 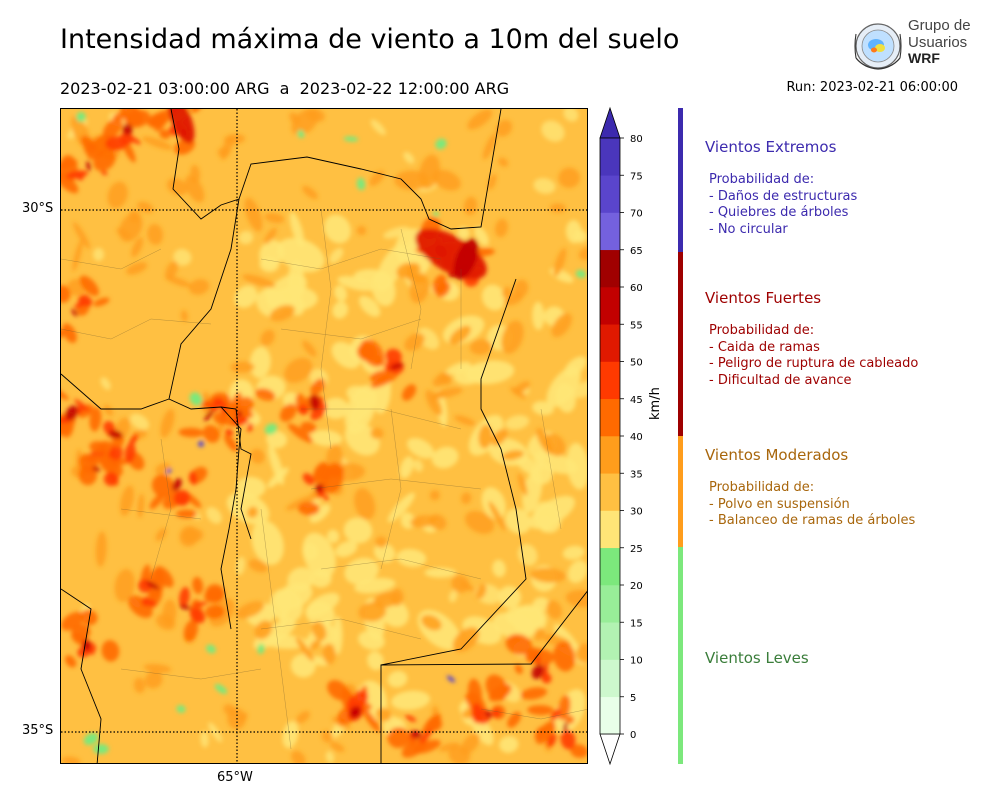 What do you see at coordinates (812, 520) in the screenshot?
I see `category-item: - Balanceo de ramas de árboles` at bounding box center [812, 520].